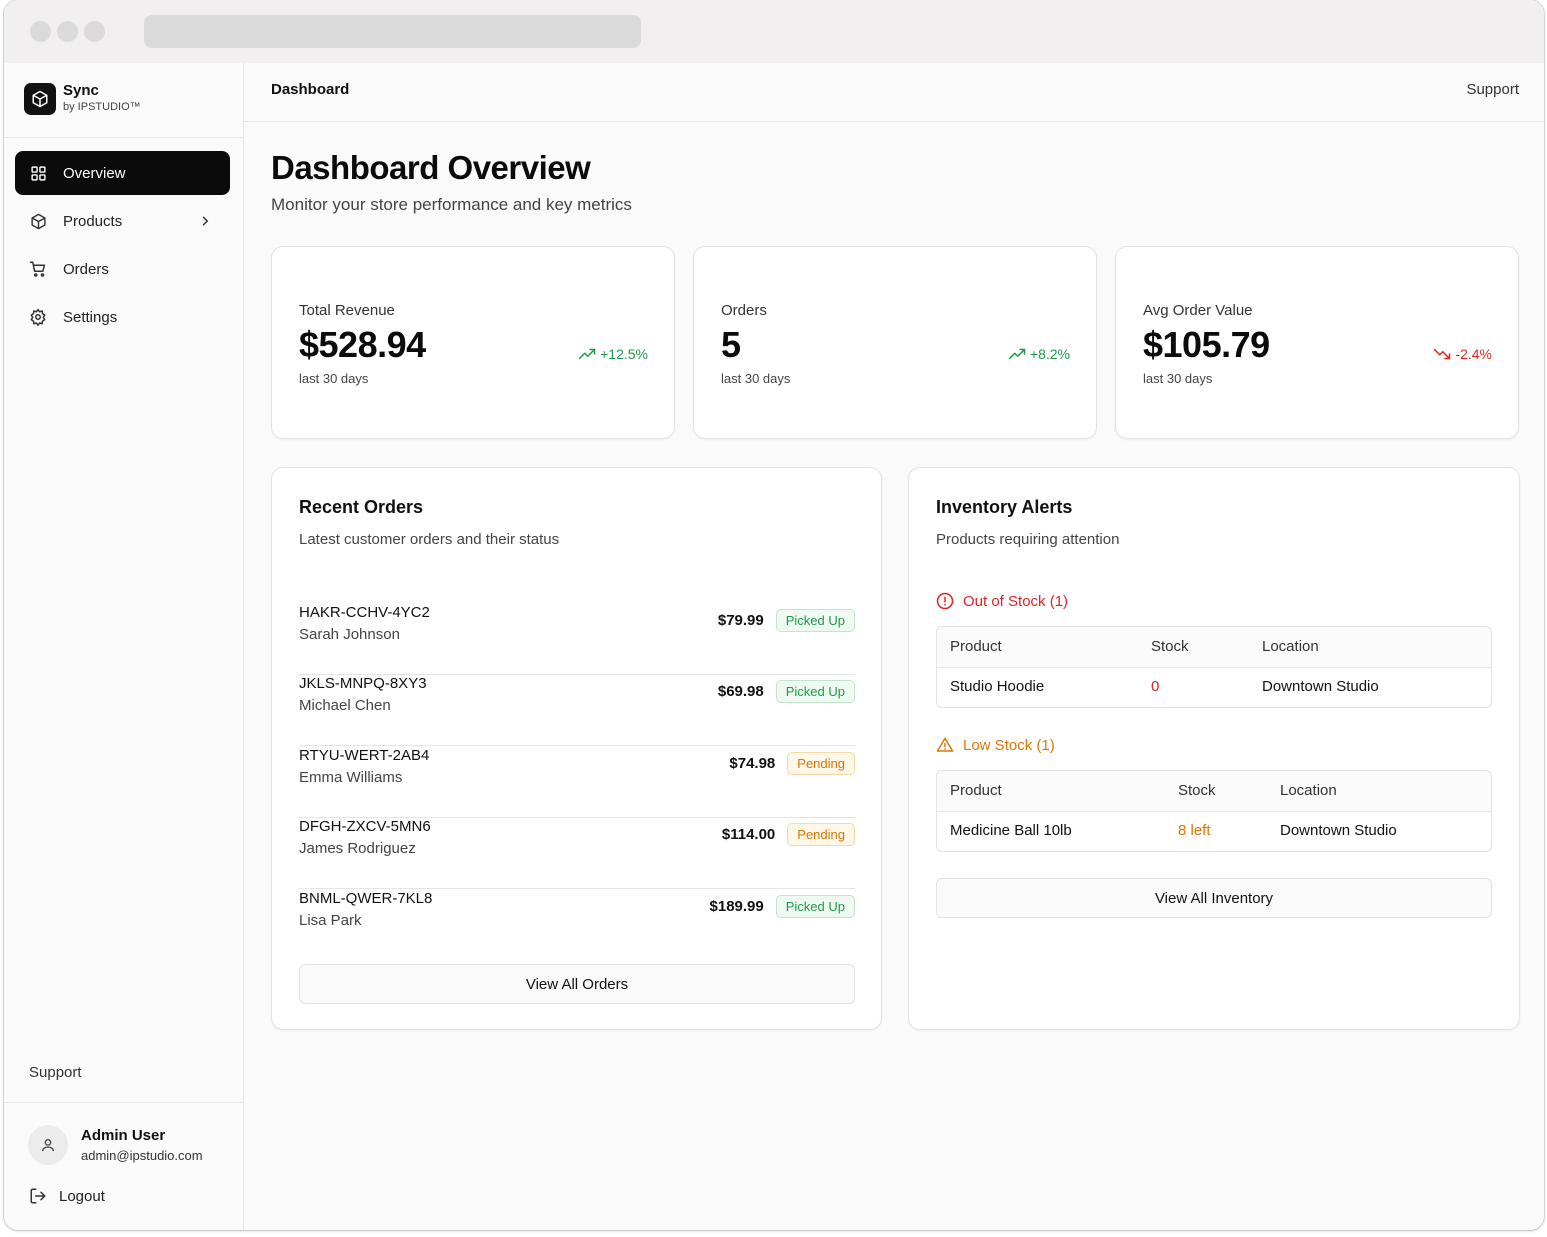 The width and height of the screenshot is (1547, 1237). I want to click on view-all-inventory-button: View All Inventory, so click(1214, 898).